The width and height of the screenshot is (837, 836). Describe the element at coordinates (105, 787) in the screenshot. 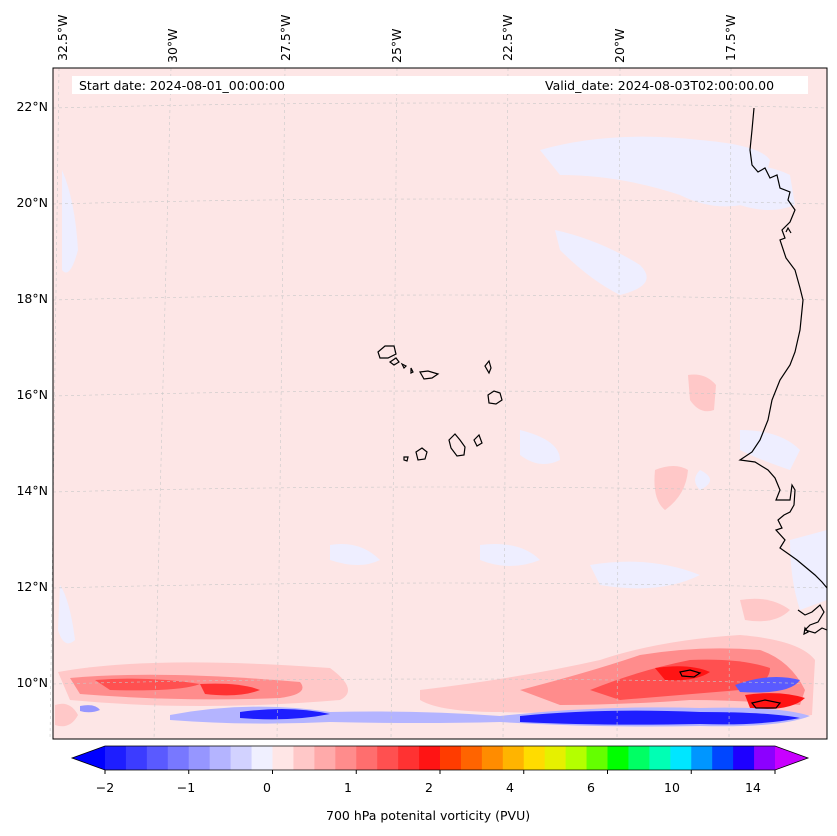

I see `cb-tick-m2: −2` at that location.